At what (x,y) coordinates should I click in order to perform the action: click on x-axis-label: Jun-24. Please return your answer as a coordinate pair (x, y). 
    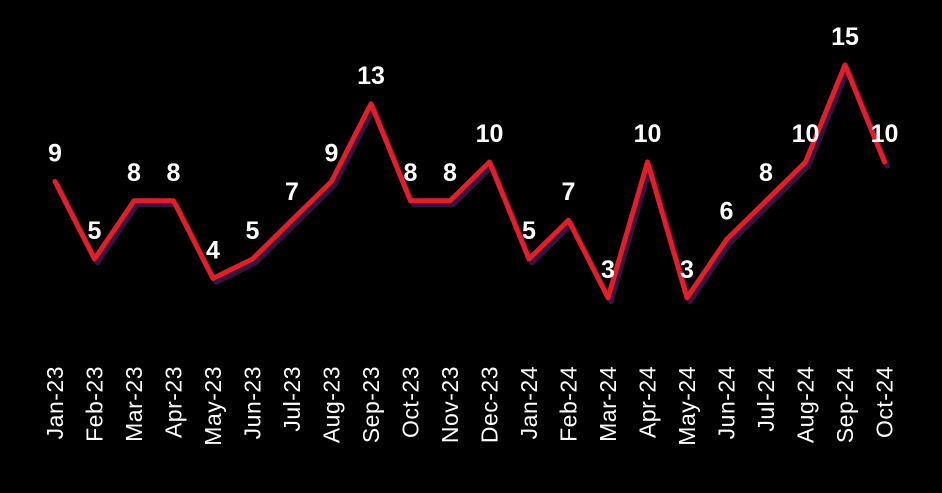
    Looking at the image, I should click on (727, 402).